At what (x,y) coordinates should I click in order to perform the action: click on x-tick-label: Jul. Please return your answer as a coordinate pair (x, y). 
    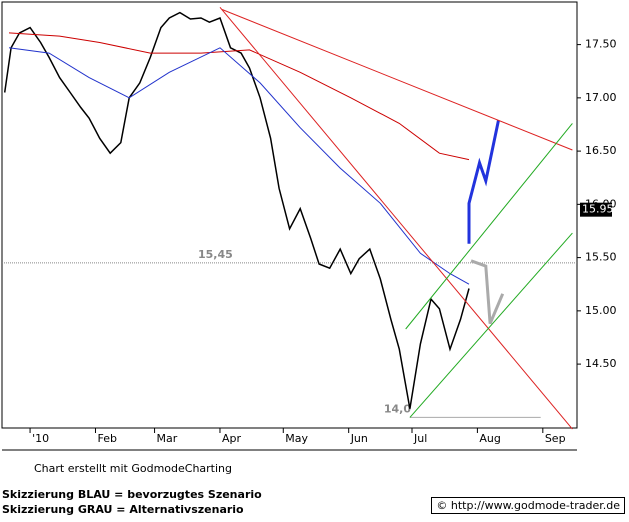
    Looking at the image, I should click on (420, 438).